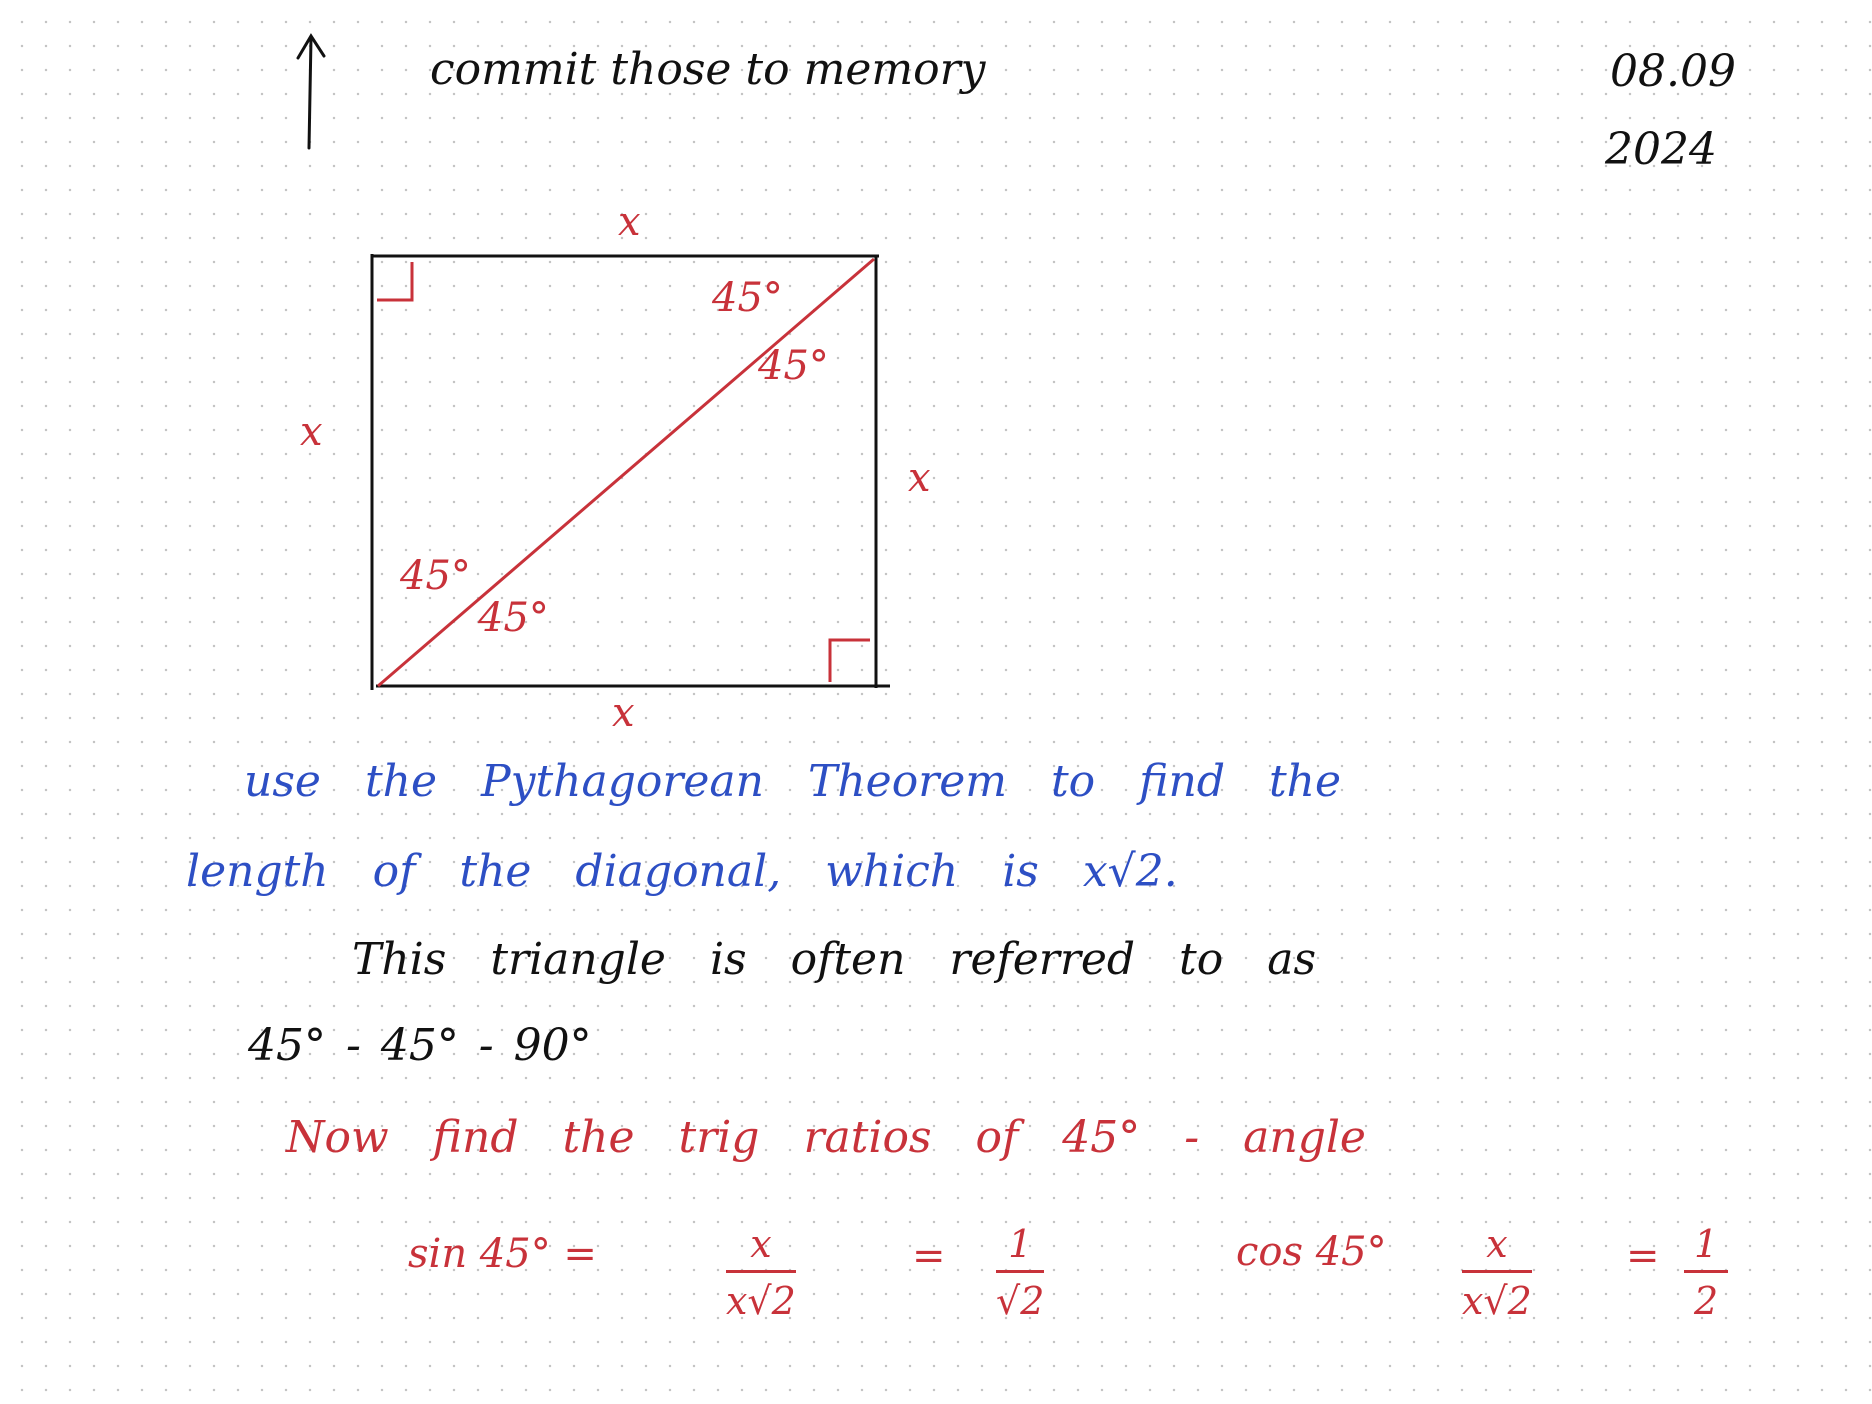 The height and width of the screenshot is (1404, 1872). Describe the element at coordinates (1661, 149) in the screenshot. I see `date-line-2: 2024` at that location.